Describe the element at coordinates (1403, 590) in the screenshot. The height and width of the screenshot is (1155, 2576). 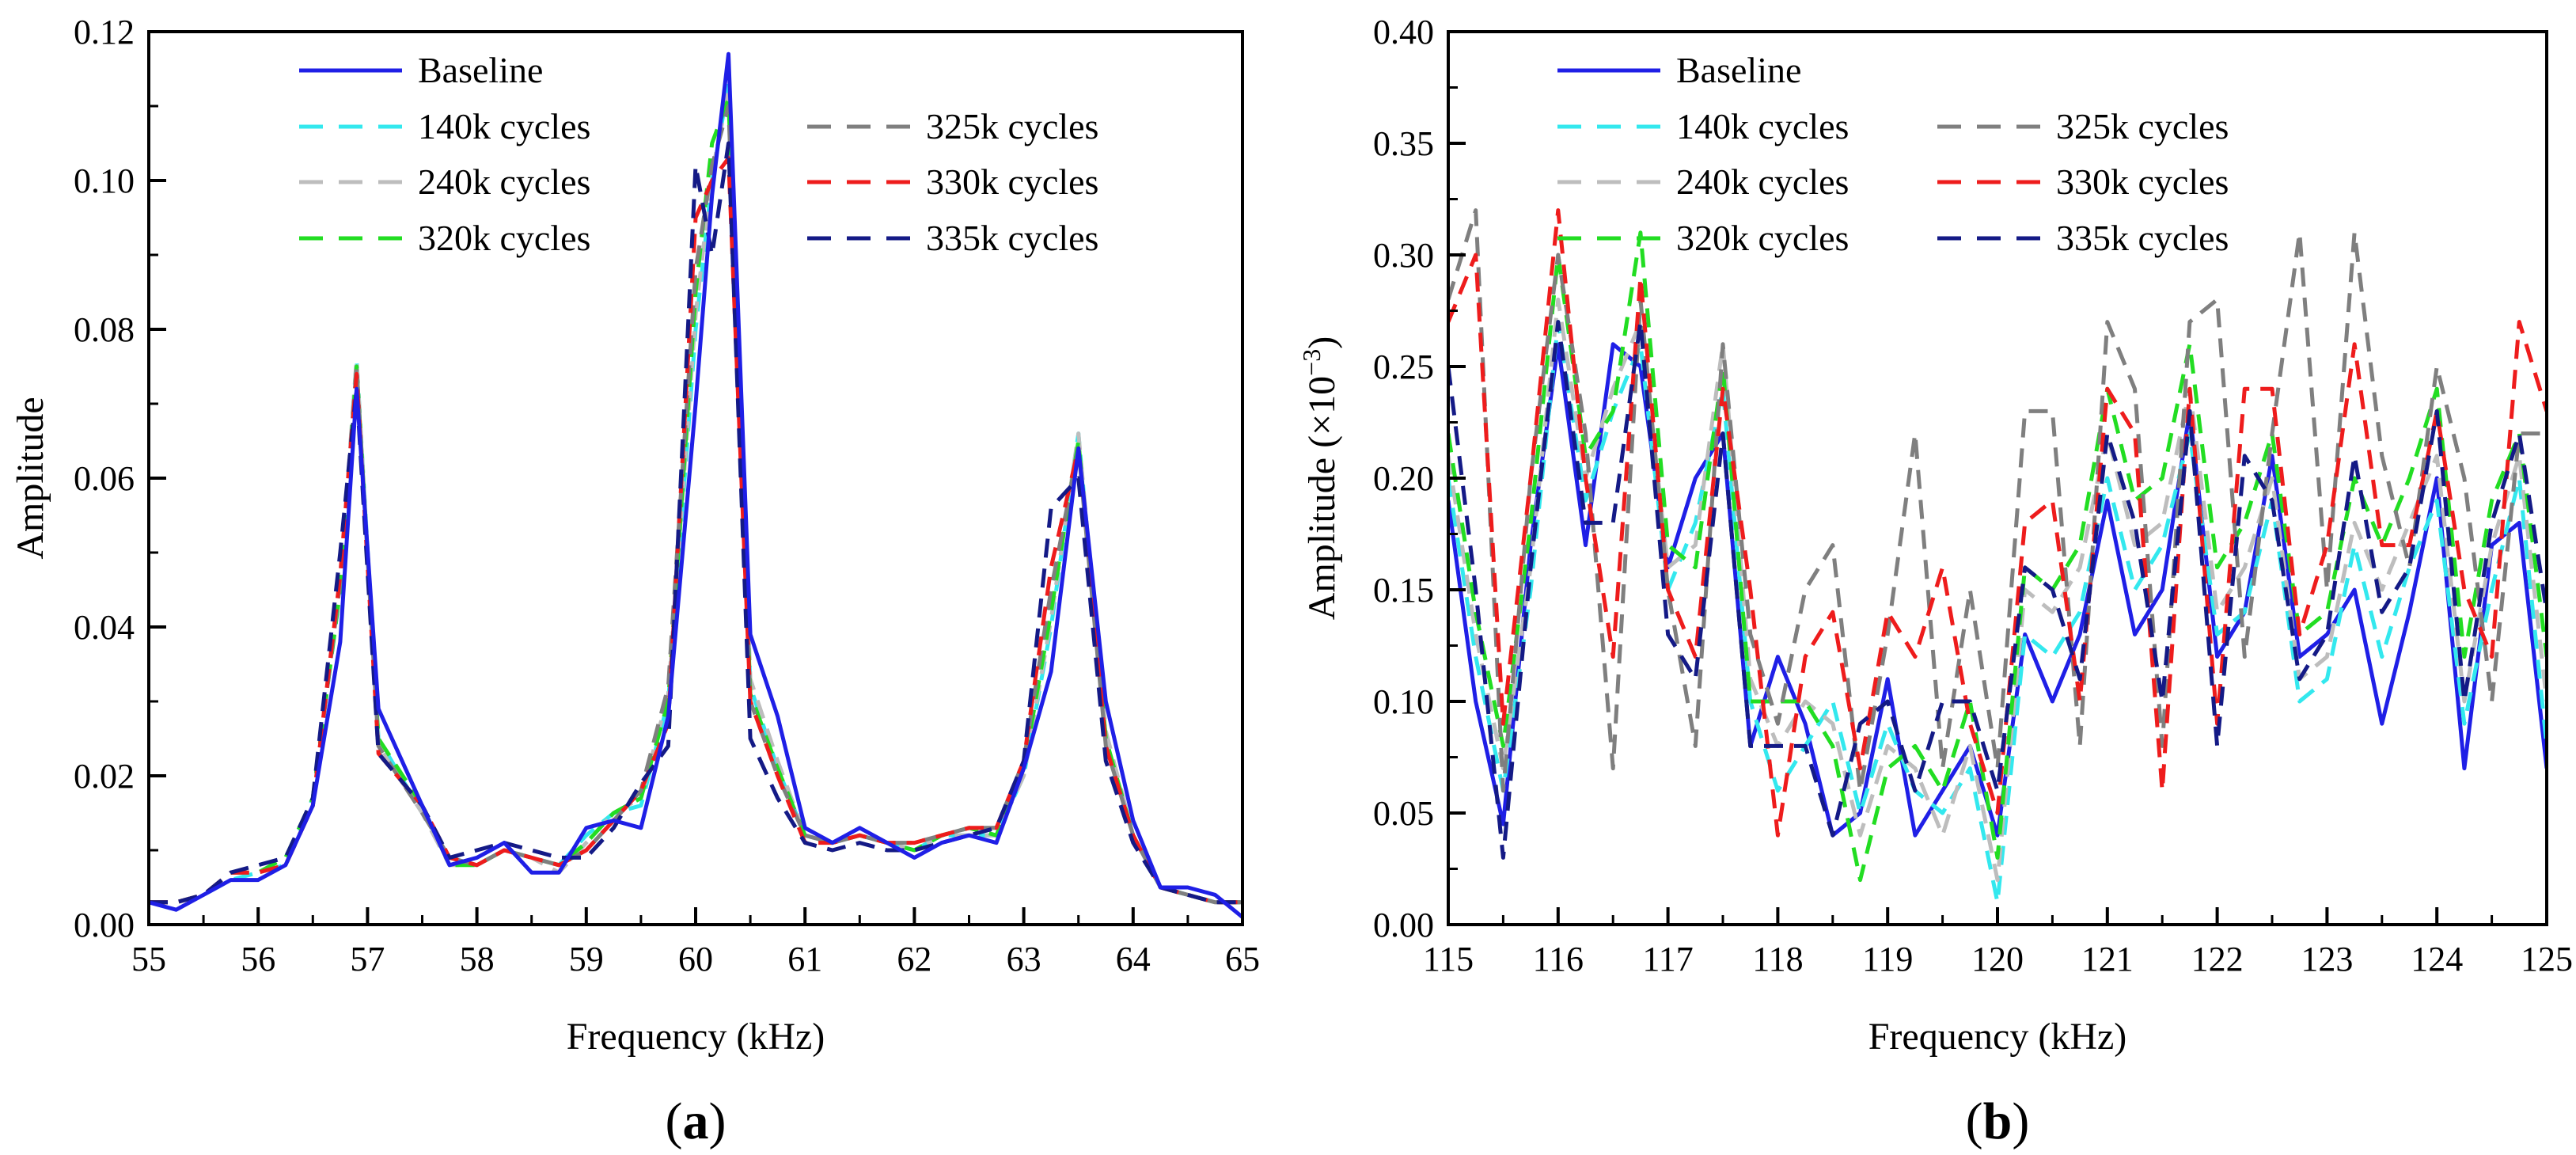
I see `y-tick-label-b: 0.15` at that location.